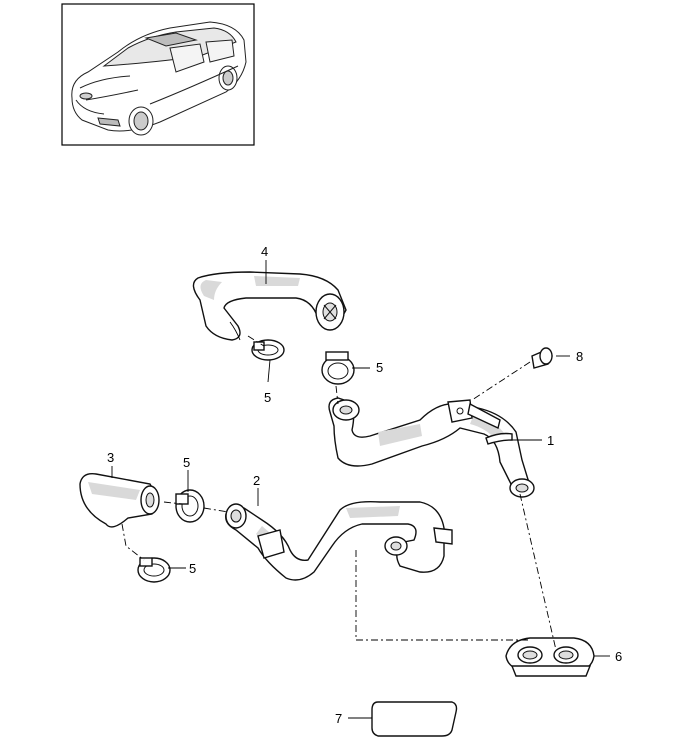  What do you see at coordinates (256, 480) in the screenshot?
I see `callout-2: 2` at bounding box center [256, 480].